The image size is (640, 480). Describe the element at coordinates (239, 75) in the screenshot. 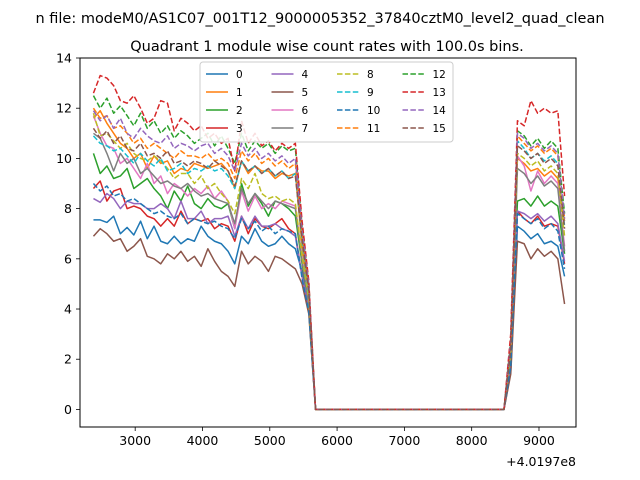

I see `legend-label-0: 0` at that location.